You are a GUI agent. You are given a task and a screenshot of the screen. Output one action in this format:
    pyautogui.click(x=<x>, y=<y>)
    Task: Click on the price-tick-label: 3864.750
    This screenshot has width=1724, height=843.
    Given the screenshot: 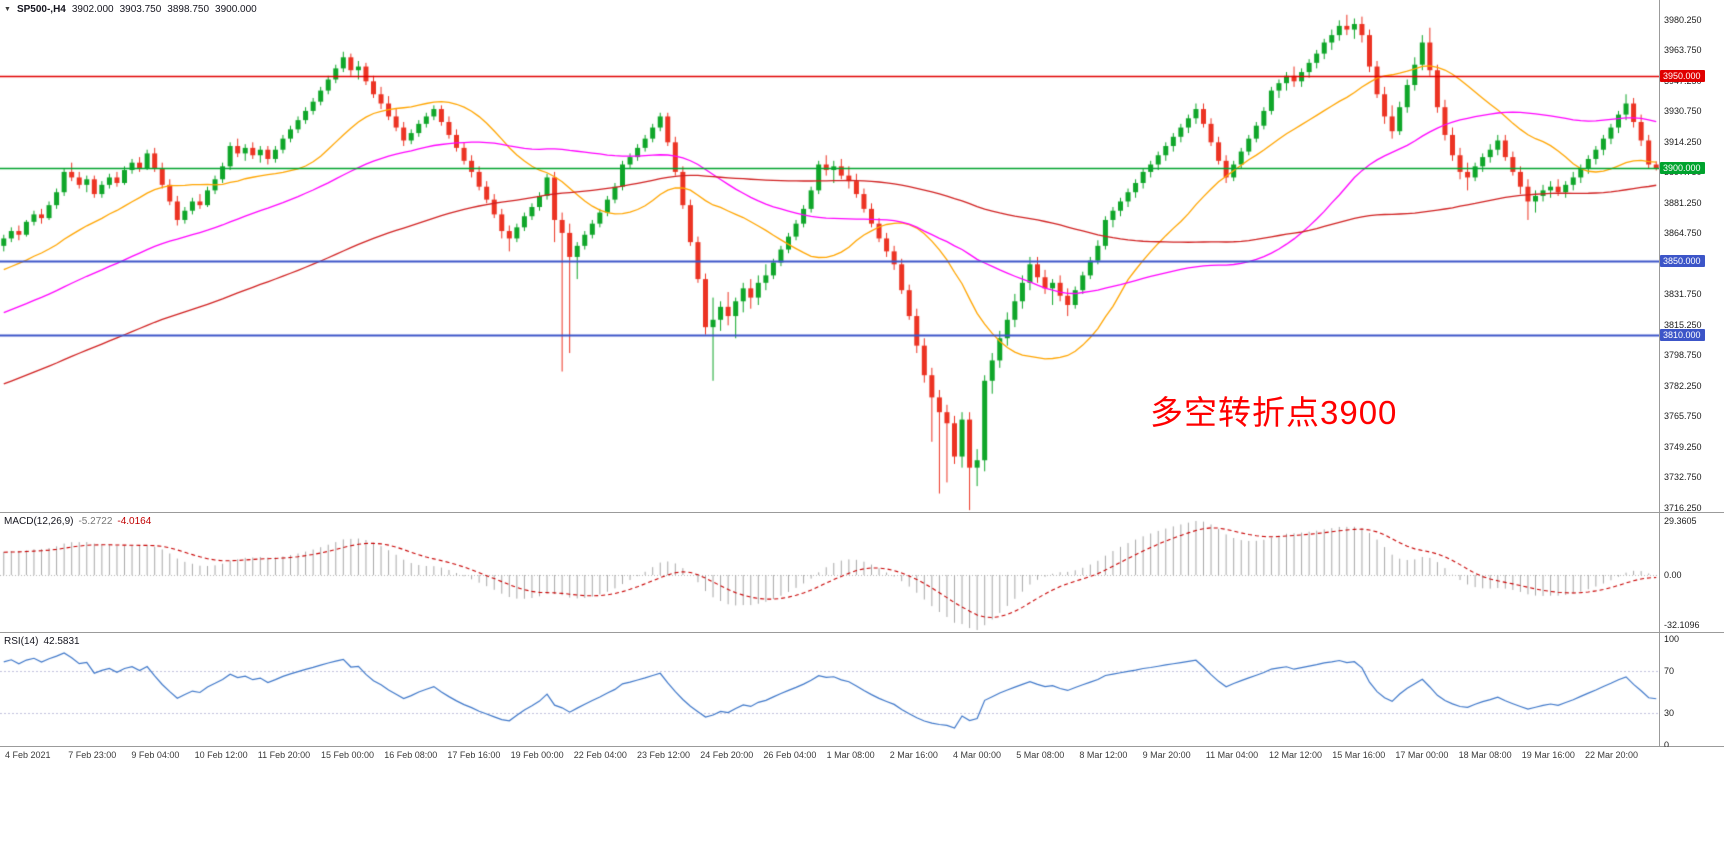 What is the action you would take?
    pyautogui.click(x=1683, y=233)
    